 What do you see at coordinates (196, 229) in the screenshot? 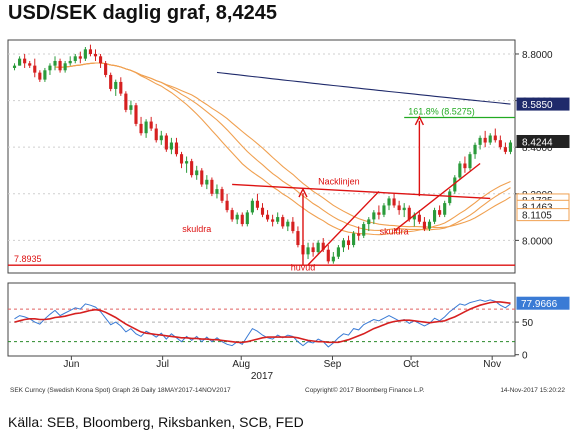
I see `shoulder-left-label: skuldra` at bounding box center [196, 229].